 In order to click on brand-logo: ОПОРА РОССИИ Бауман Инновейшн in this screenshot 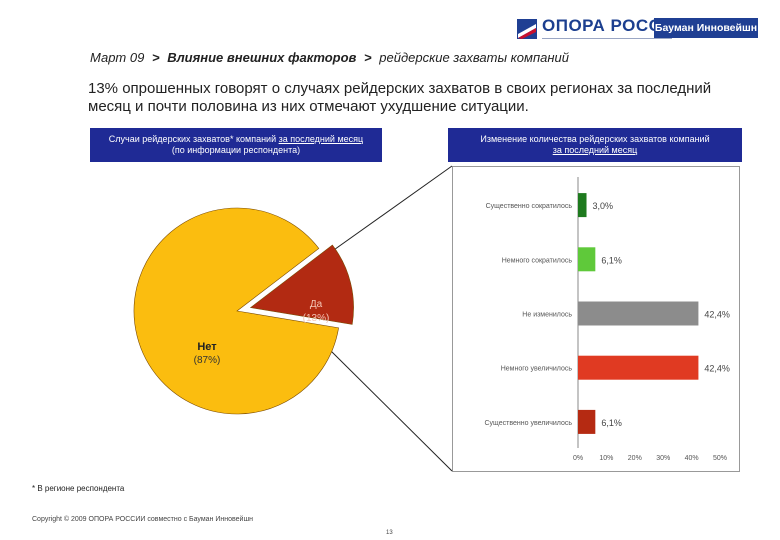, I will do `click(645, 34)`.